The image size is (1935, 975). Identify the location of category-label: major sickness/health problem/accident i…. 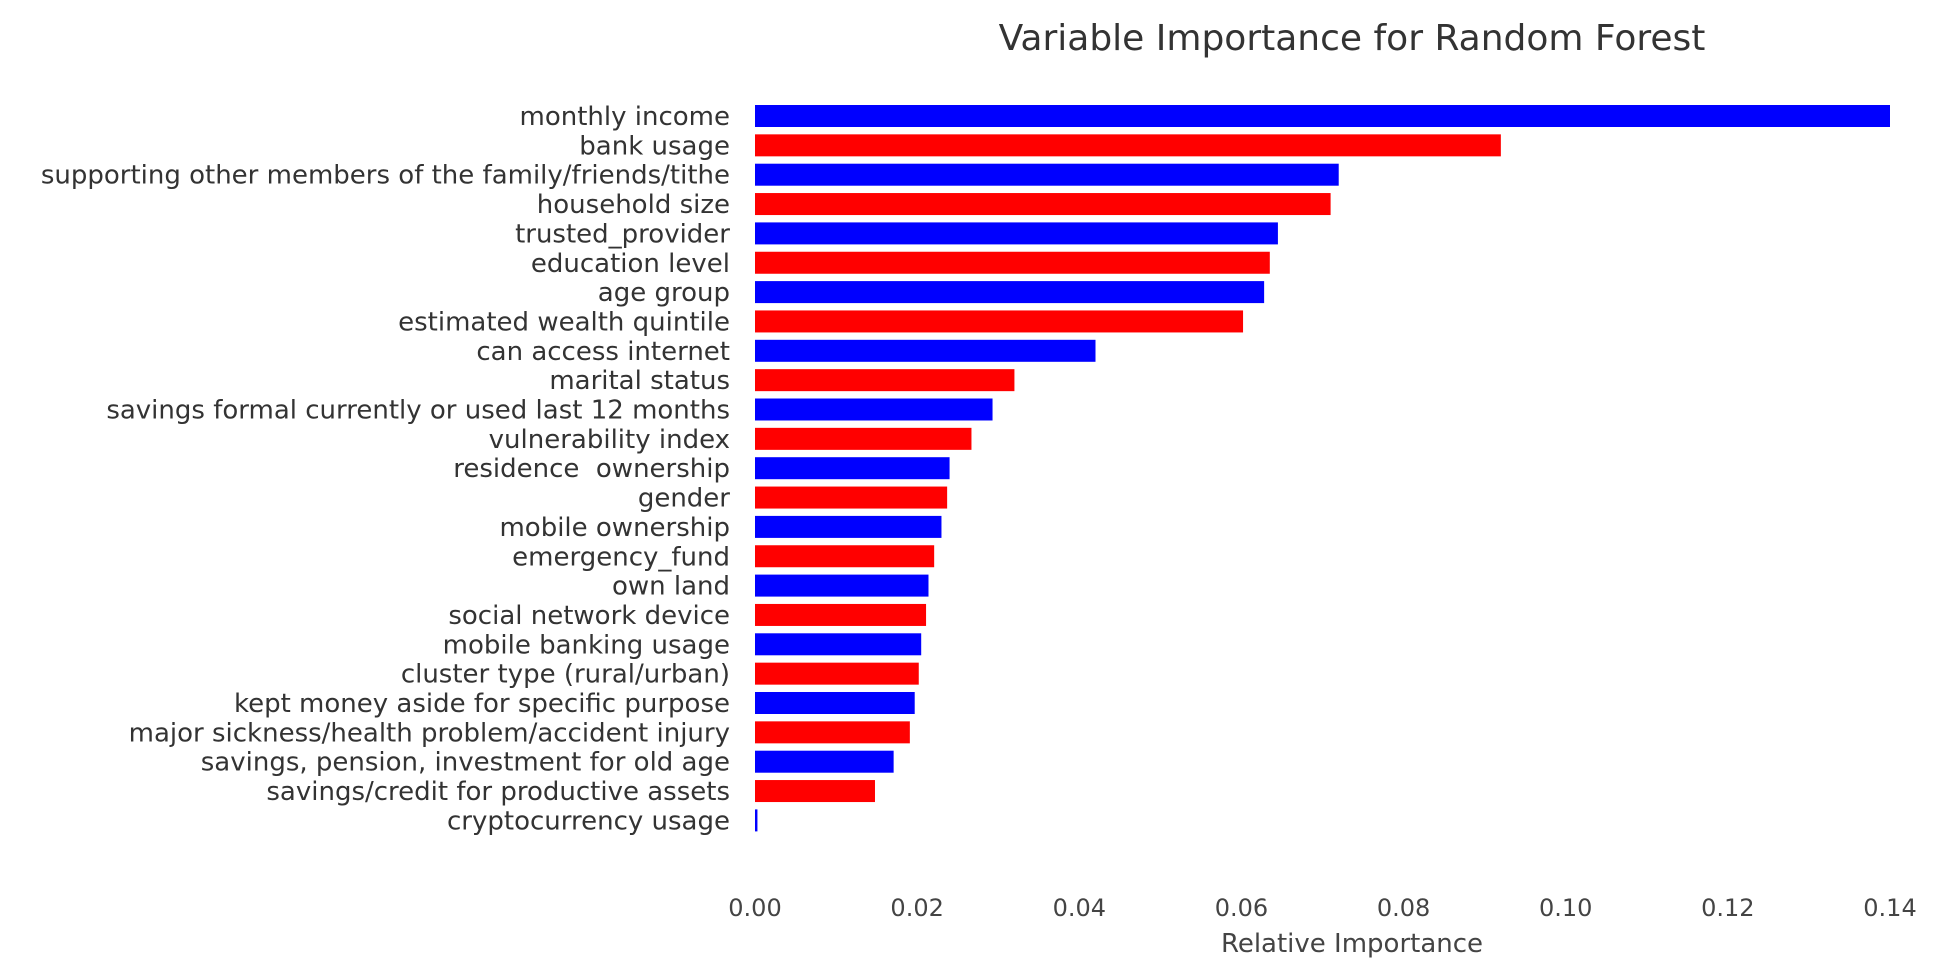
(429, 733).